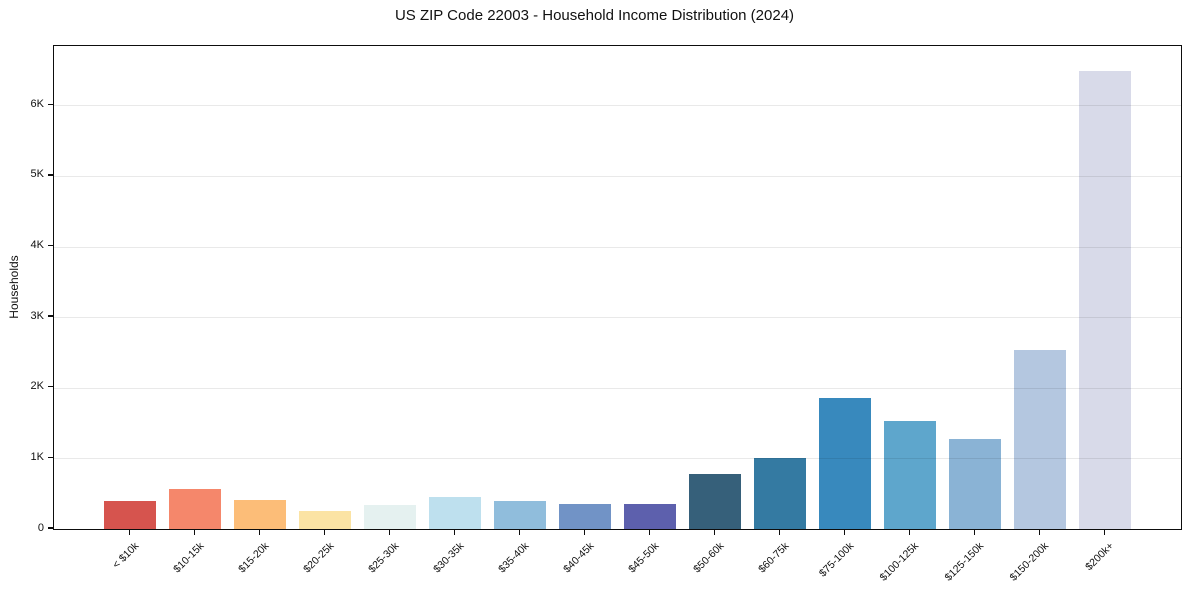  Describe the element at coordinates (195, 508) in the screenshot. I see `bar-$10-15k` at that location.